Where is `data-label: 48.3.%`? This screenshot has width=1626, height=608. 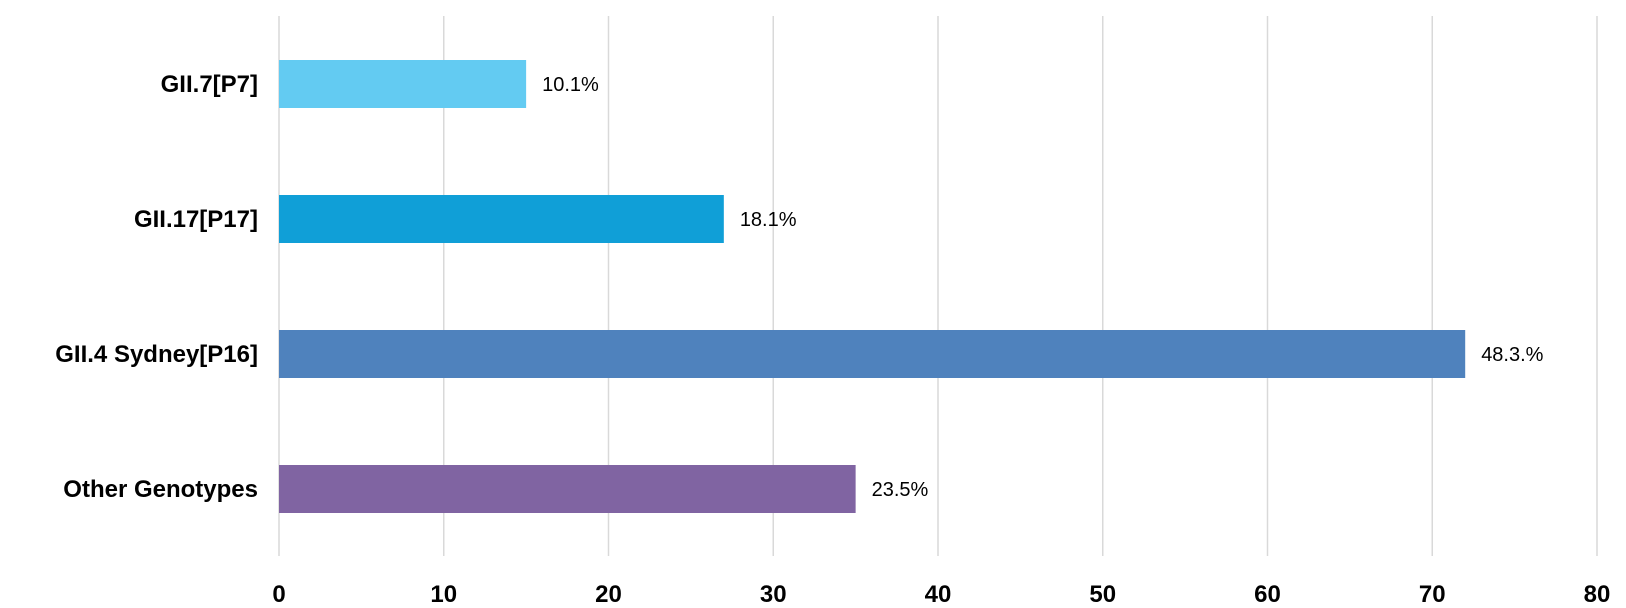
data-label: 48.3.% is located at coordinates (1512, 355).